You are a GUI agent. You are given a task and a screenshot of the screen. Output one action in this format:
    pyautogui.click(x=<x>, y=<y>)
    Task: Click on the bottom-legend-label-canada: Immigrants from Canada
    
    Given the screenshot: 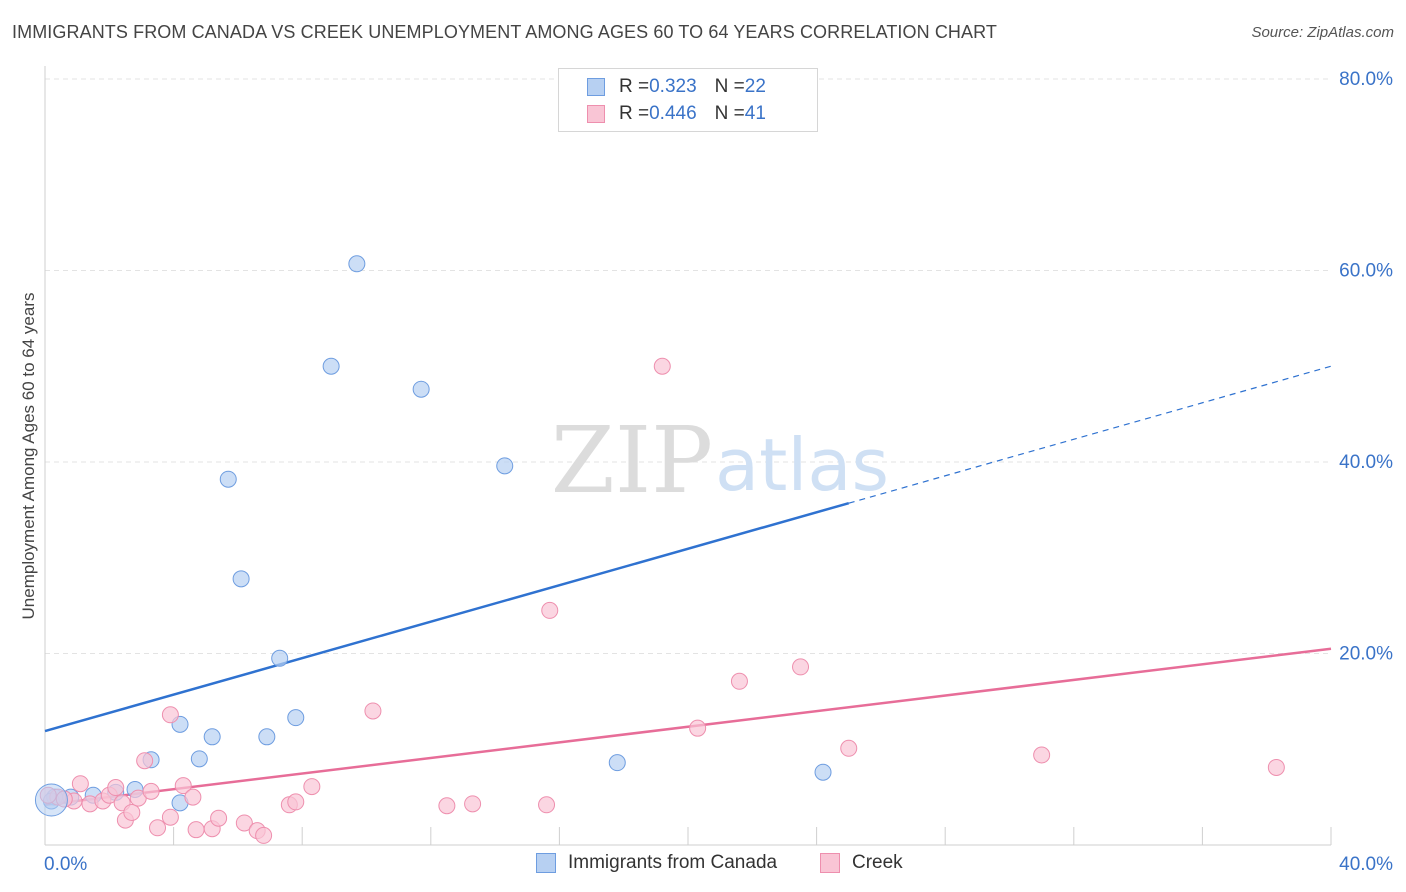 What is the action you would take?
    pyautogui.click(x=673, y=862)
    